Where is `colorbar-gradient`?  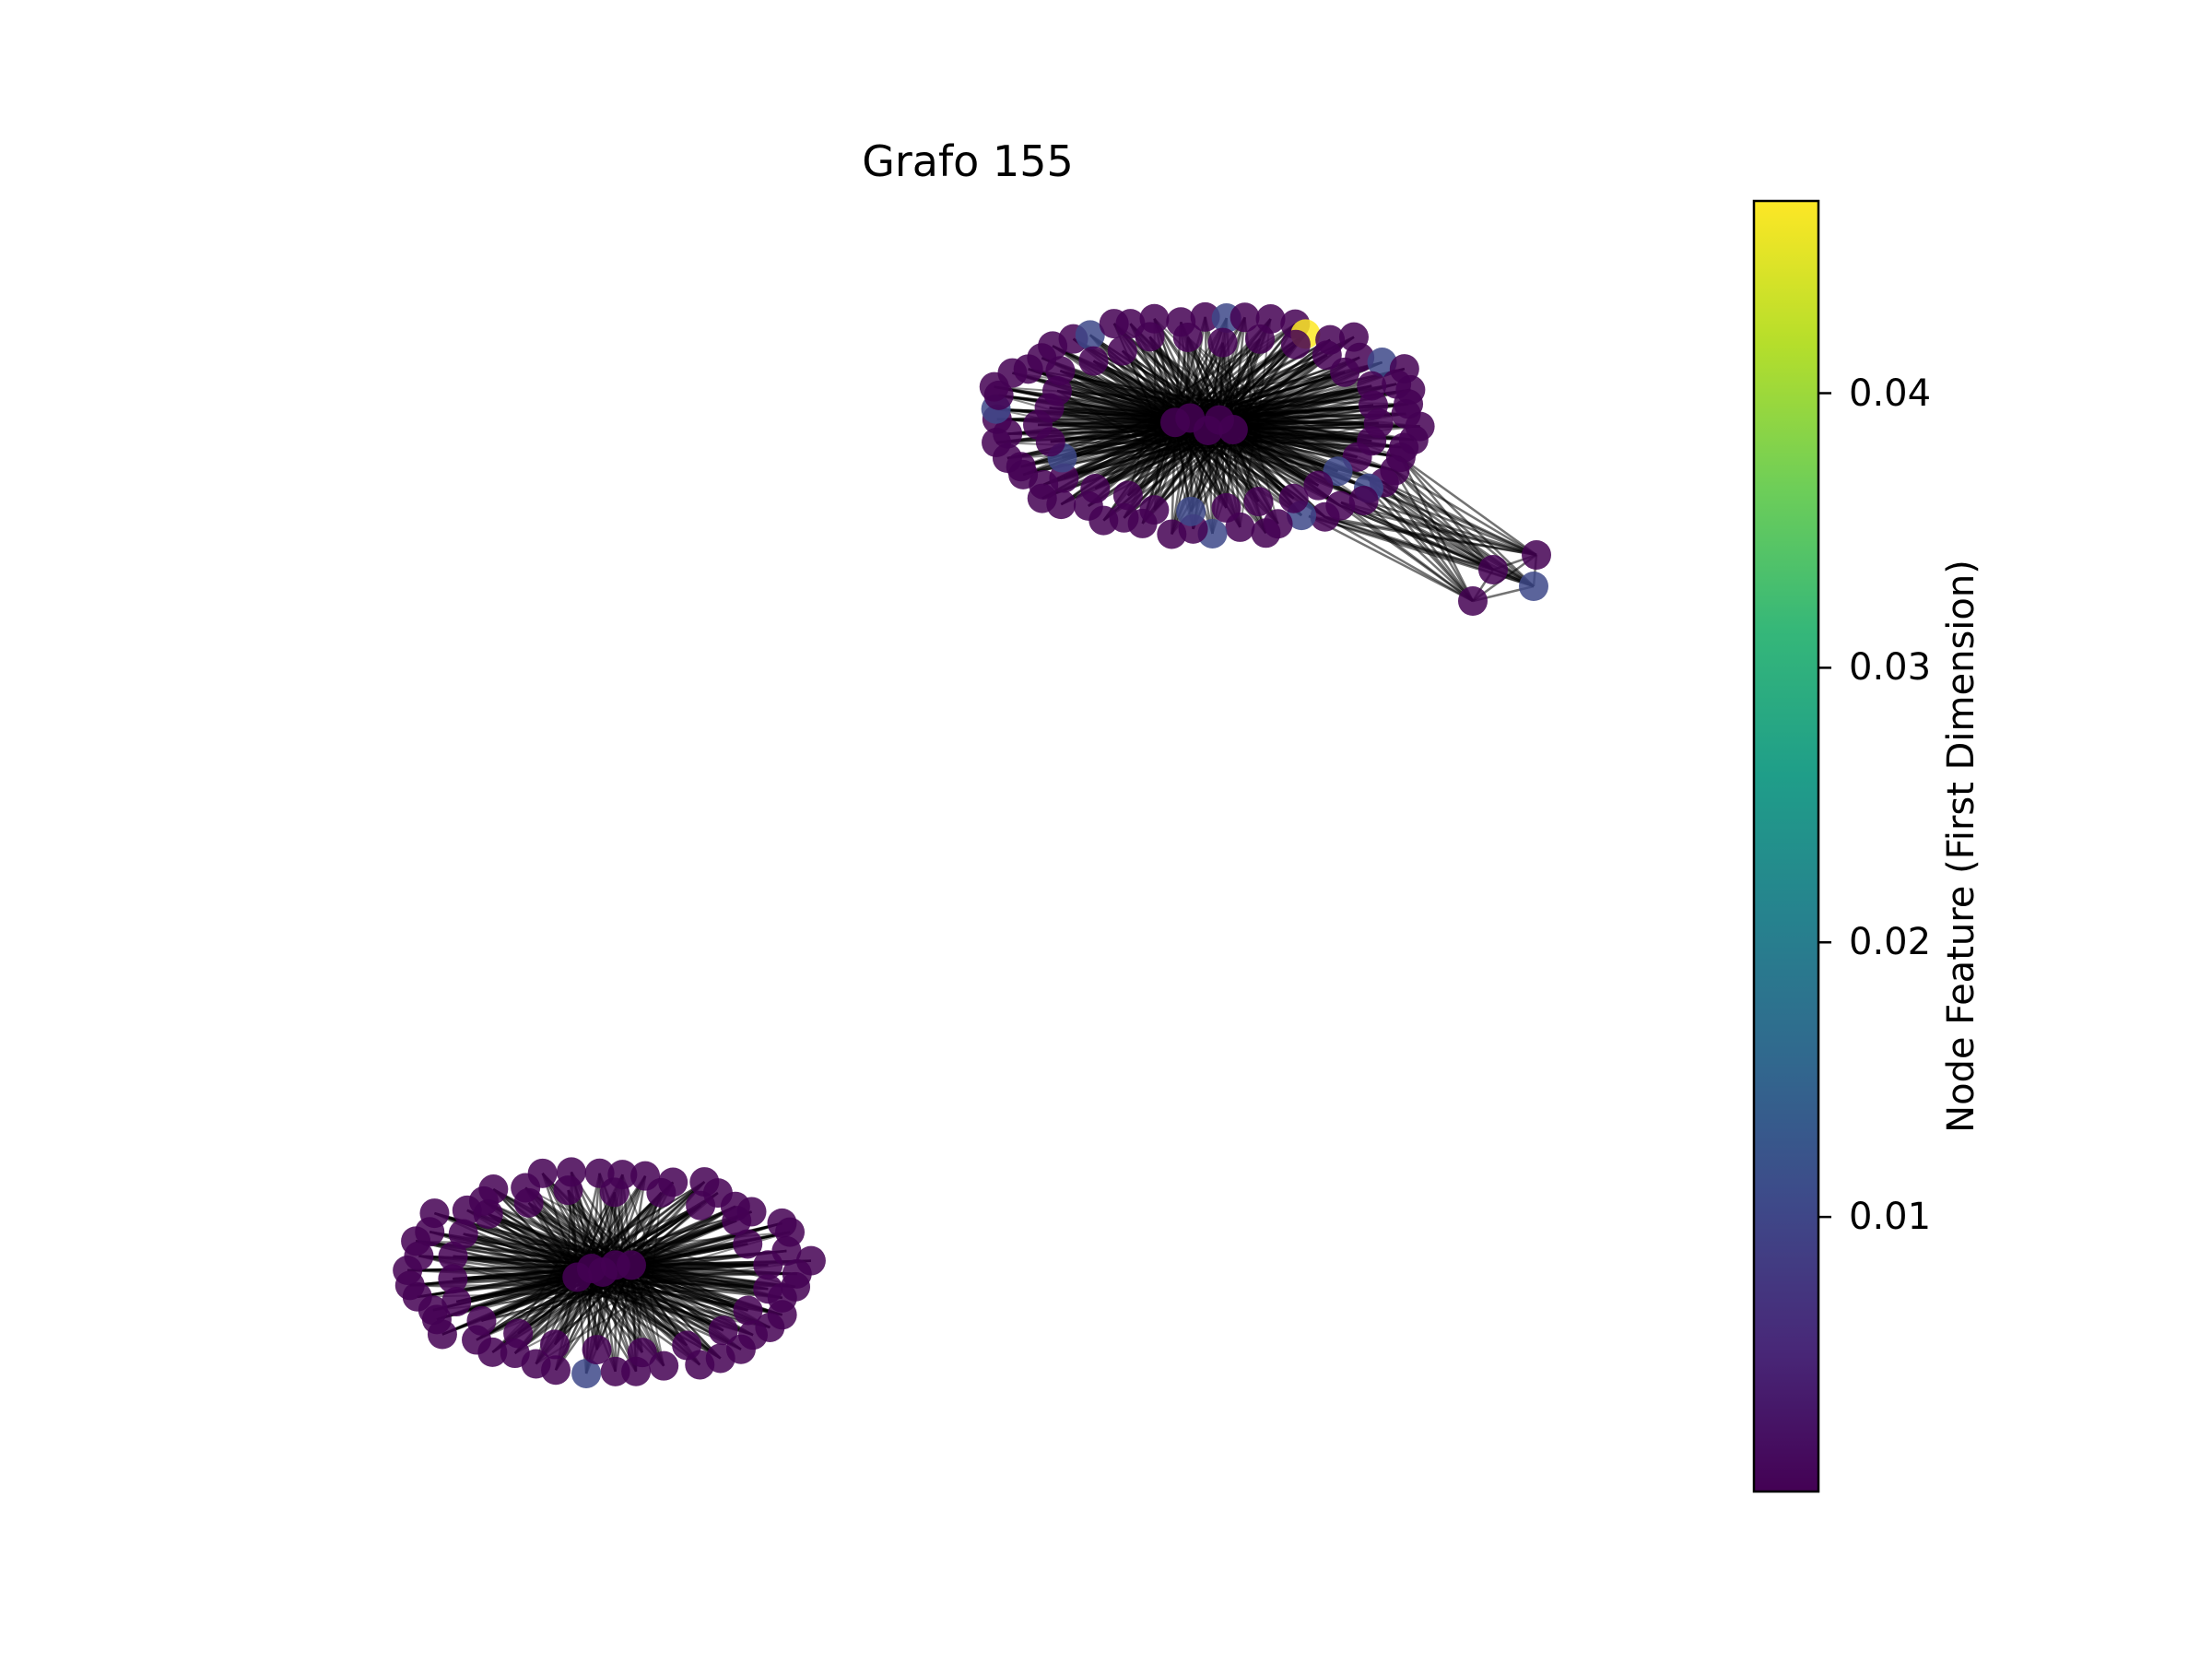 colorbar-gradient is located at coordinates (1786, 846).